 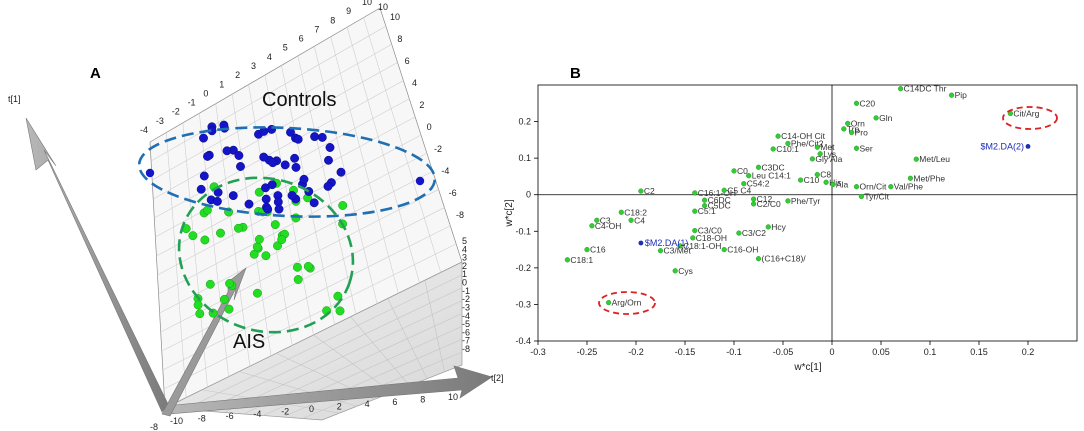 I want to click on loading-label: C54:2, so click(x=758, y=184).